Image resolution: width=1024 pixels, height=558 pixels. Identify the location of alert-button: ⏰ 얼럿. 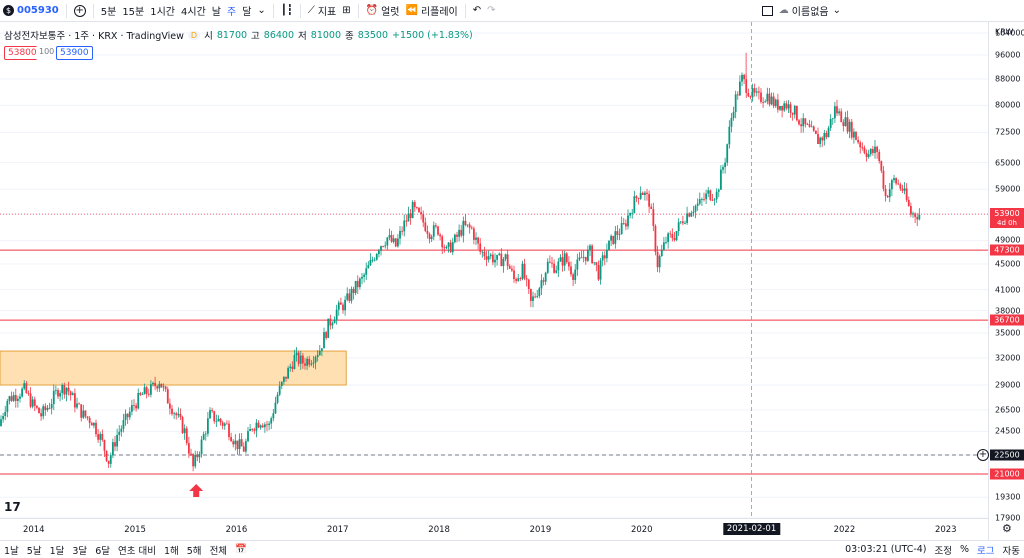
(383, 11).